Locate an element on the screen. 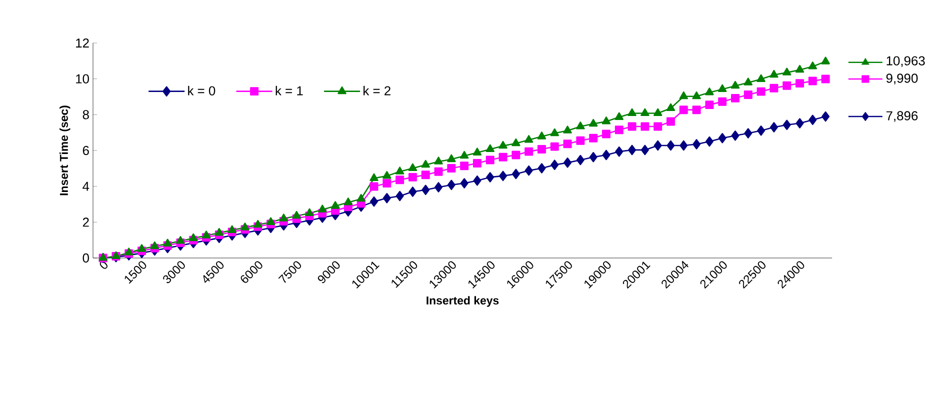  y-tick-label: 8 is located at coordinates (85, 115).